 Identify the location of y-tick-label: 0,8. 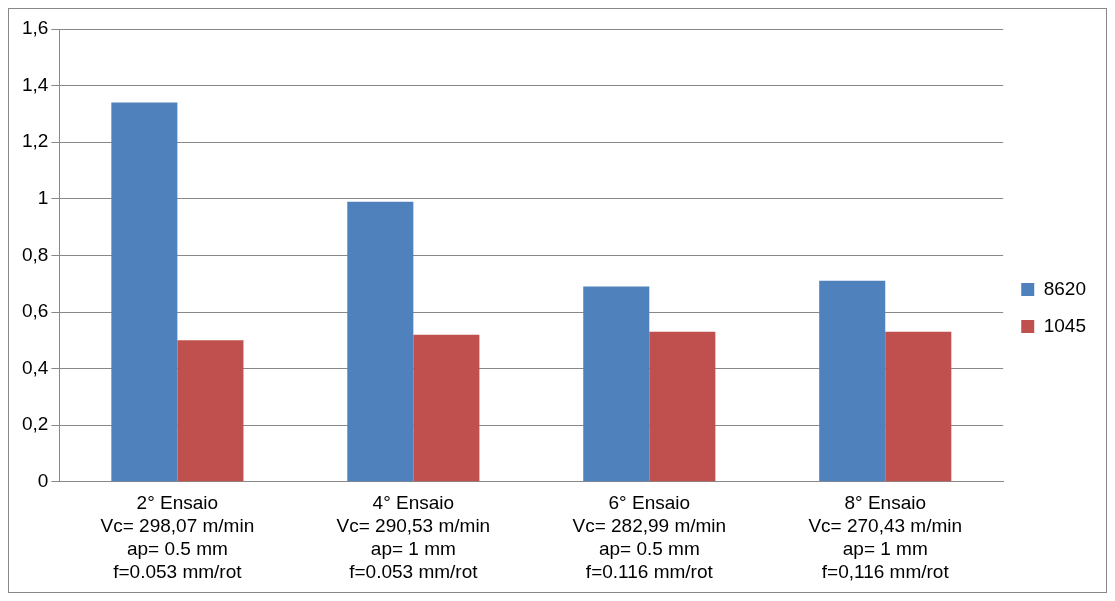
(35, 254).